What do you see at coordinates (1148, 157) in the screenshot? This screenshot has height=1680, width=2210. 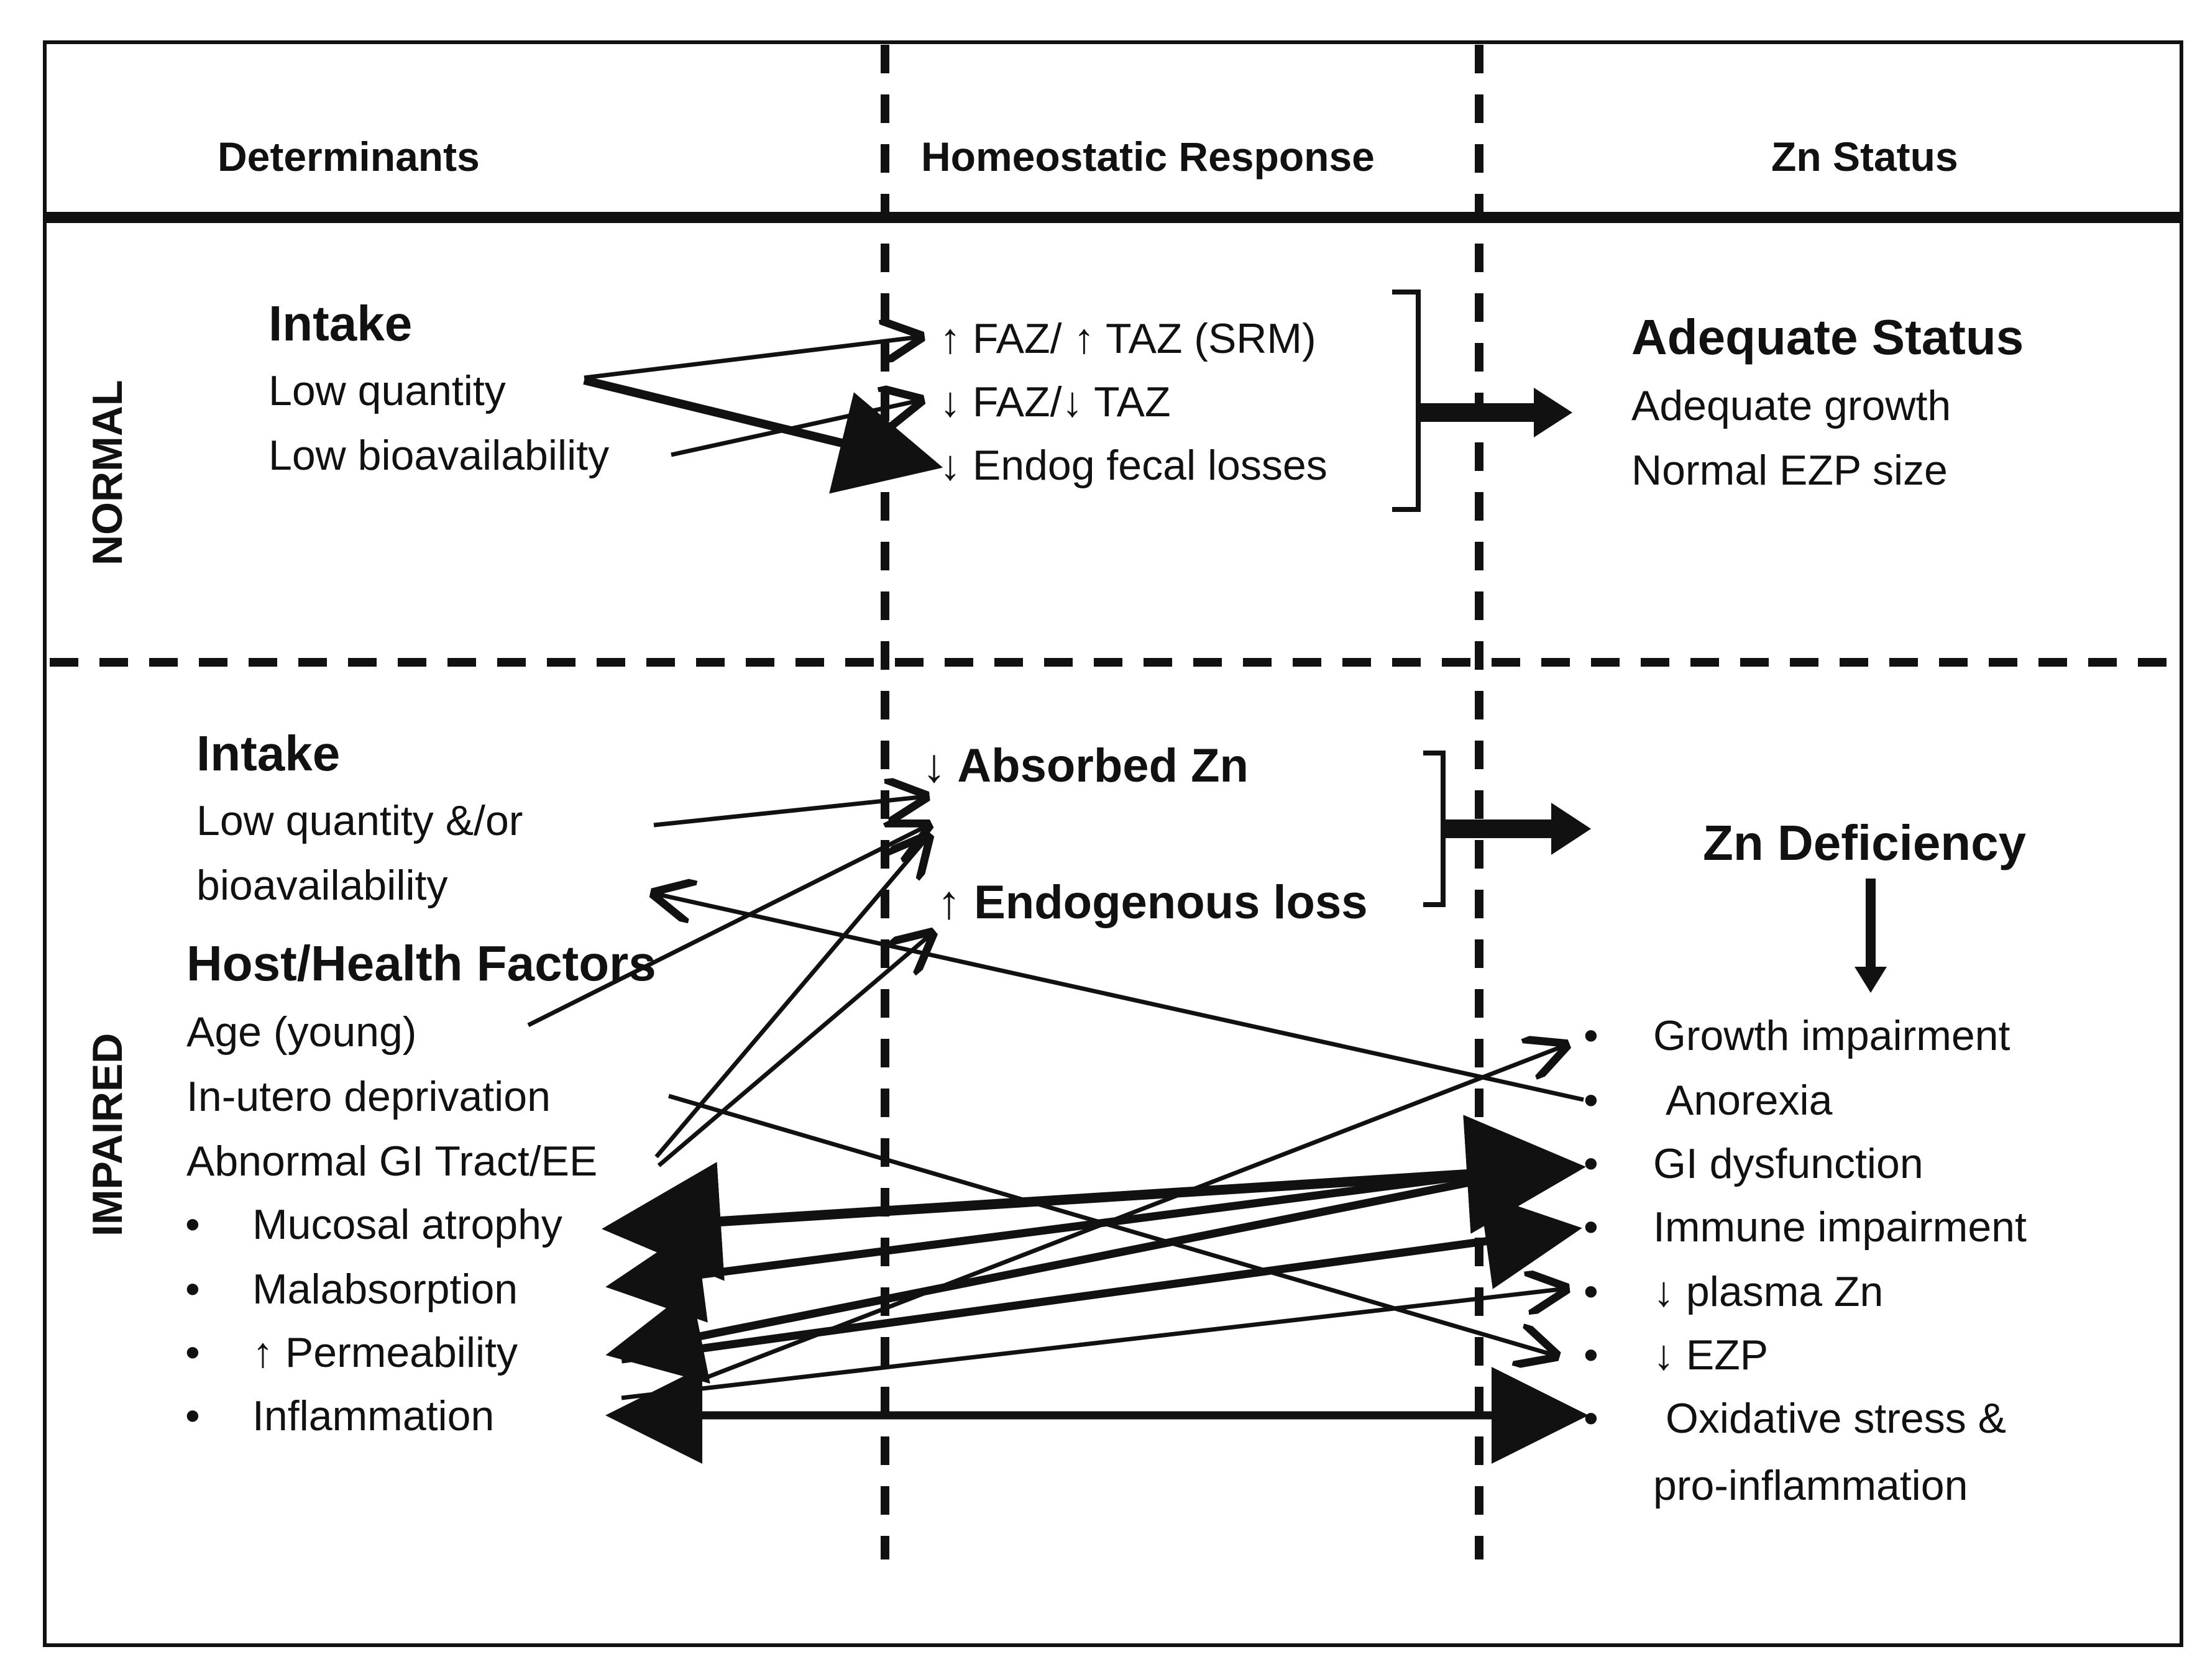 I see `header-homeostatic-response: Homeostatic Response` at bounding box center [1148, 157].